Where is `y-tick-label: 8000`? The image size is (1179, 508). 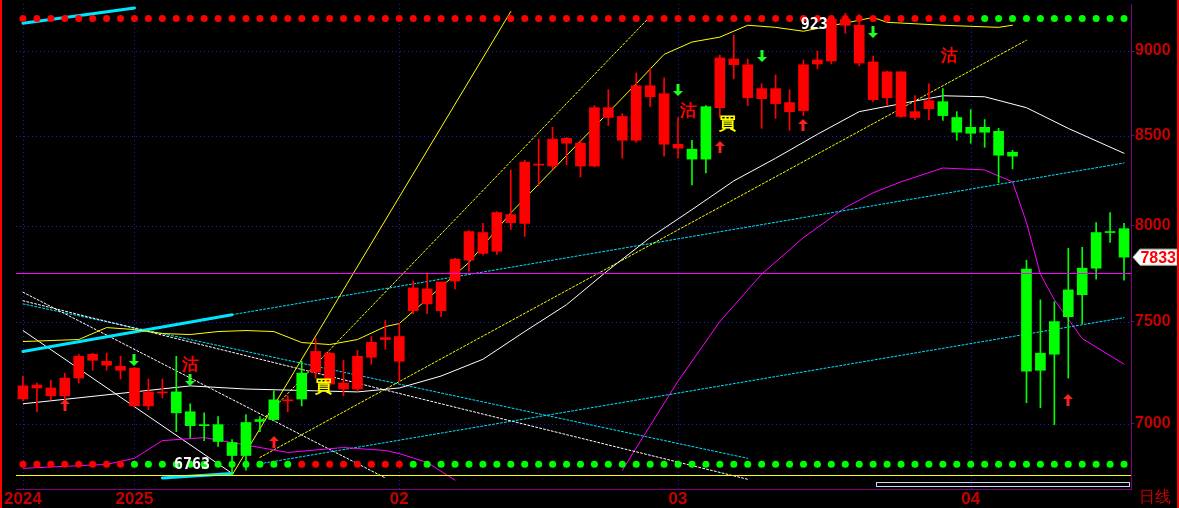
y-tick-label: 8000 is located at coordinates (1153, 225).